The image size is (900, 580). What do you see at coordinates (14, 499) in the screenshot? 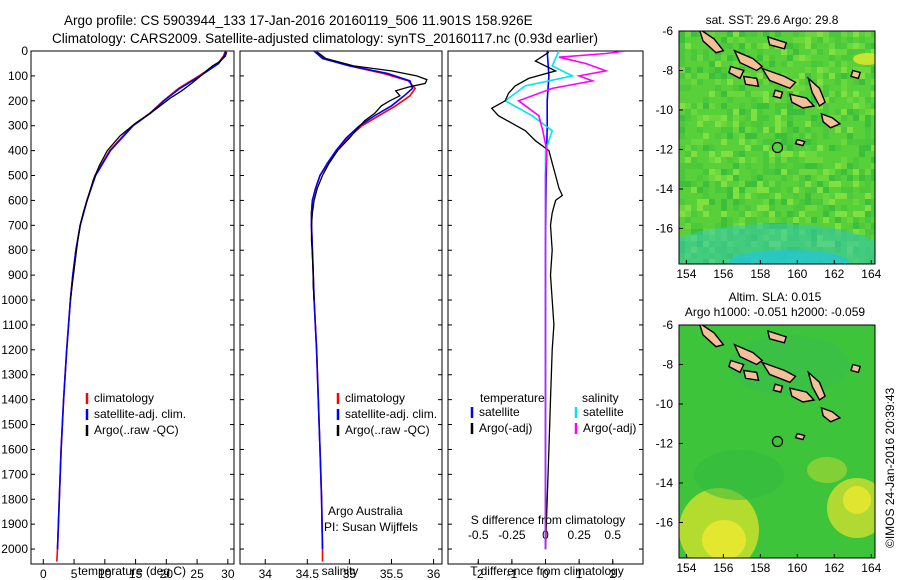
I see `y-tick-label: 1800` at bounding box center [14, 499].